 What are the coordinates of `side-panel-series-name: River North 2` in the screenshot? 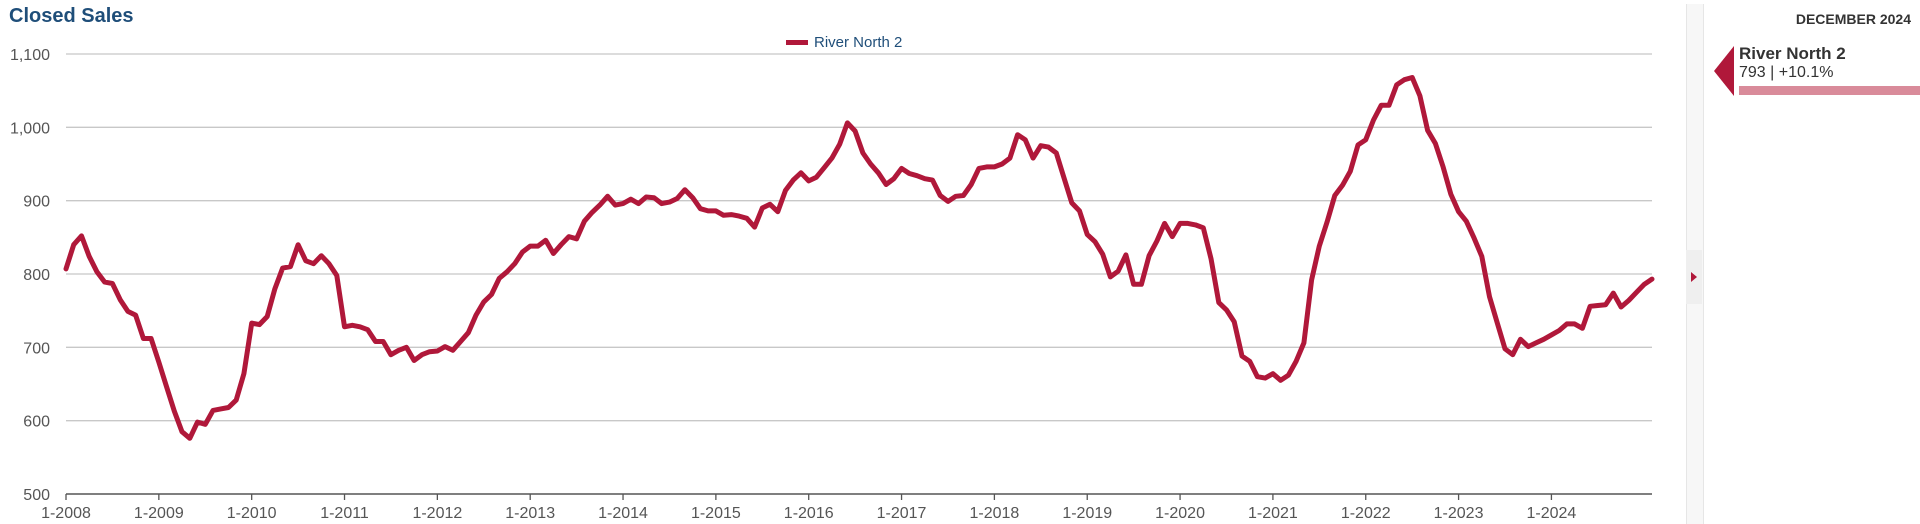 It's located at (1792, 53).